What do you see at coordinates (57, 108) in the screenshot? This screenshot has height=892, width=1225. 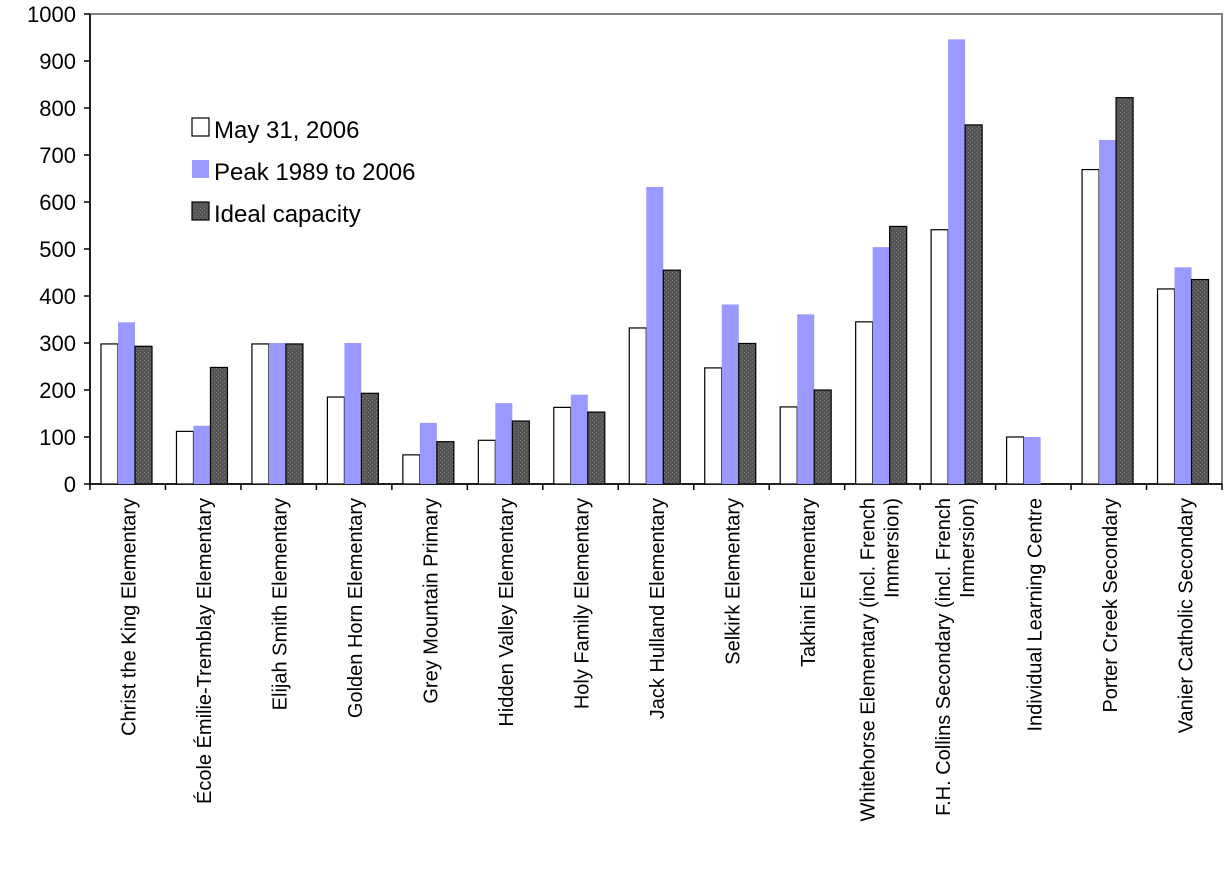 I see `y-tick-label: 800` at bounding box center [57, 108].